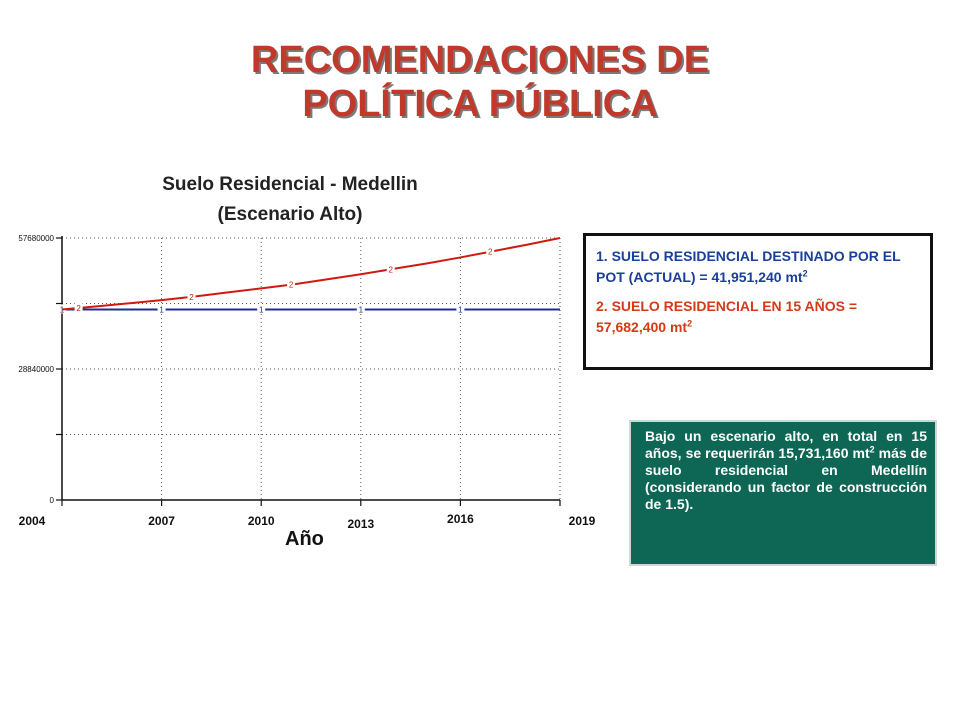  What do you see at coordinates (36, 238) in the screenshot?
I see `y-tick-label-0: 57680000` at bounding box center [36, 238].